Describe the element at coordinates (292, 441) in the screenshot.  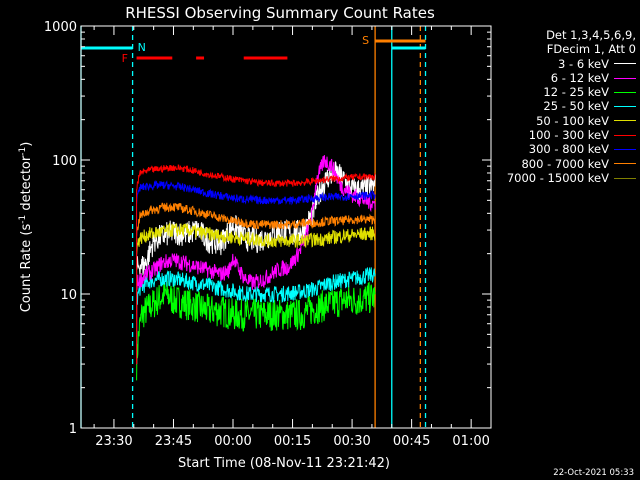
I see `x-tick-label: 00:15` at that location.